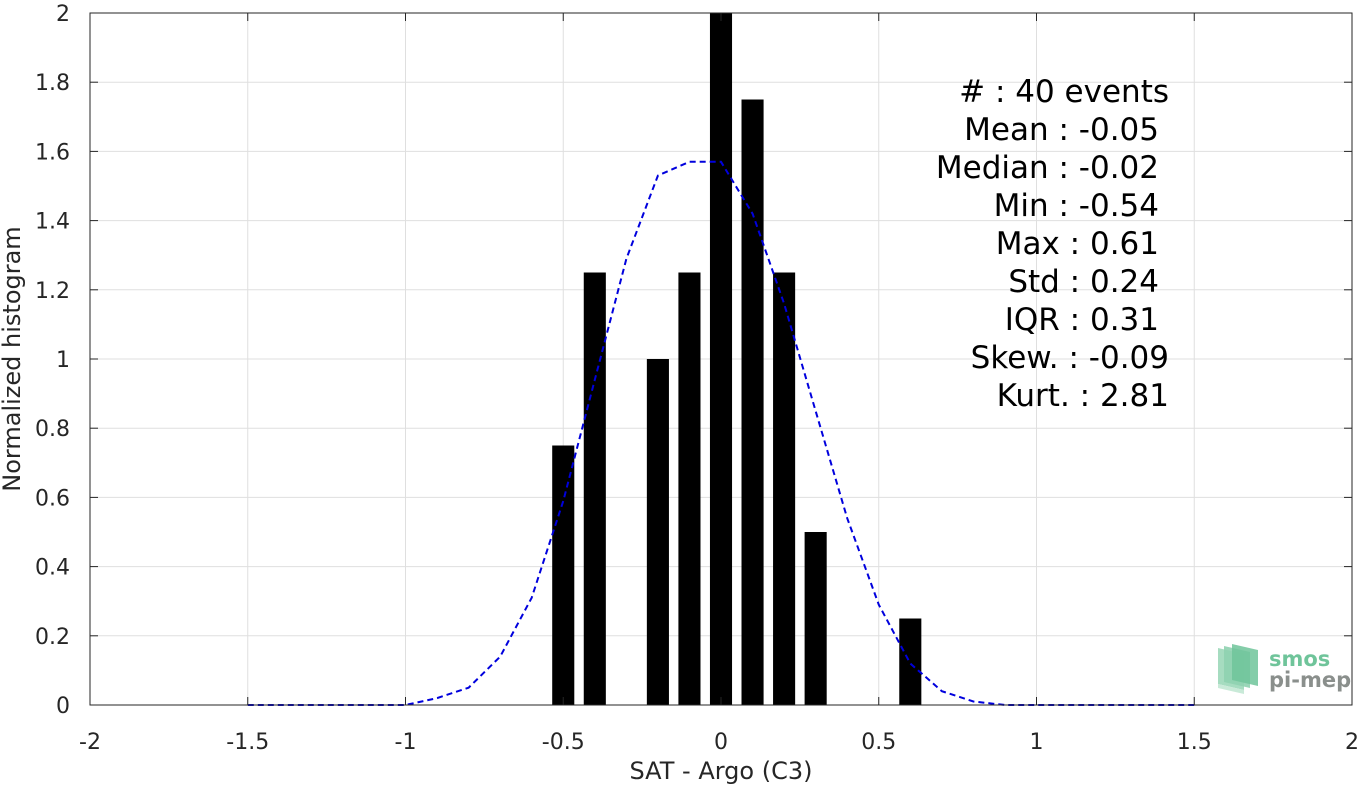  I want to click on y-tick-label: 0.6, so click(52, 498).